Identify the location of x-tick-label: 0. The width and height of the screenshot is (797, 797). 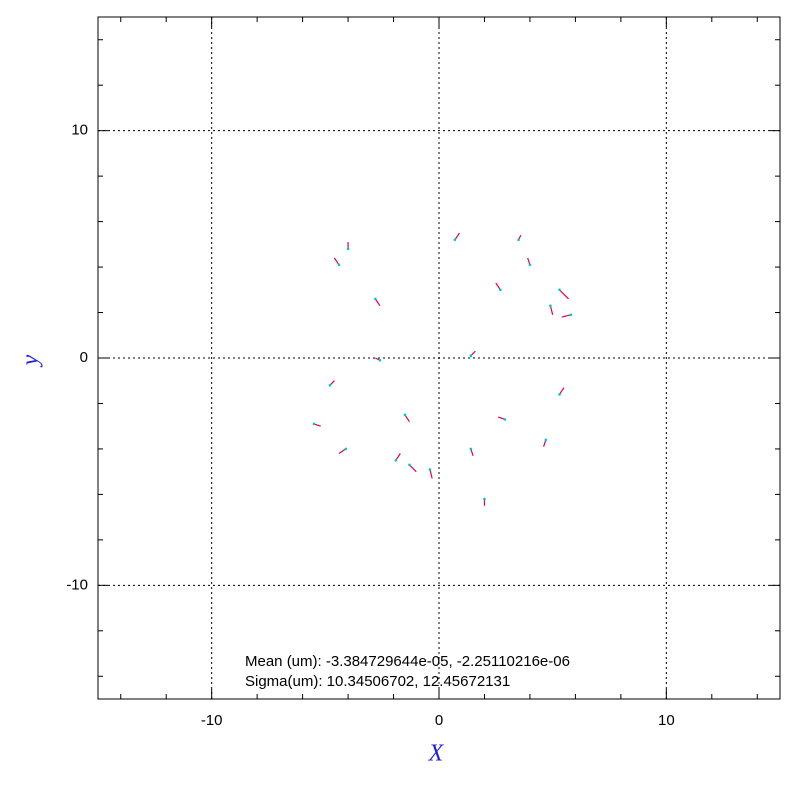
(439, 720).